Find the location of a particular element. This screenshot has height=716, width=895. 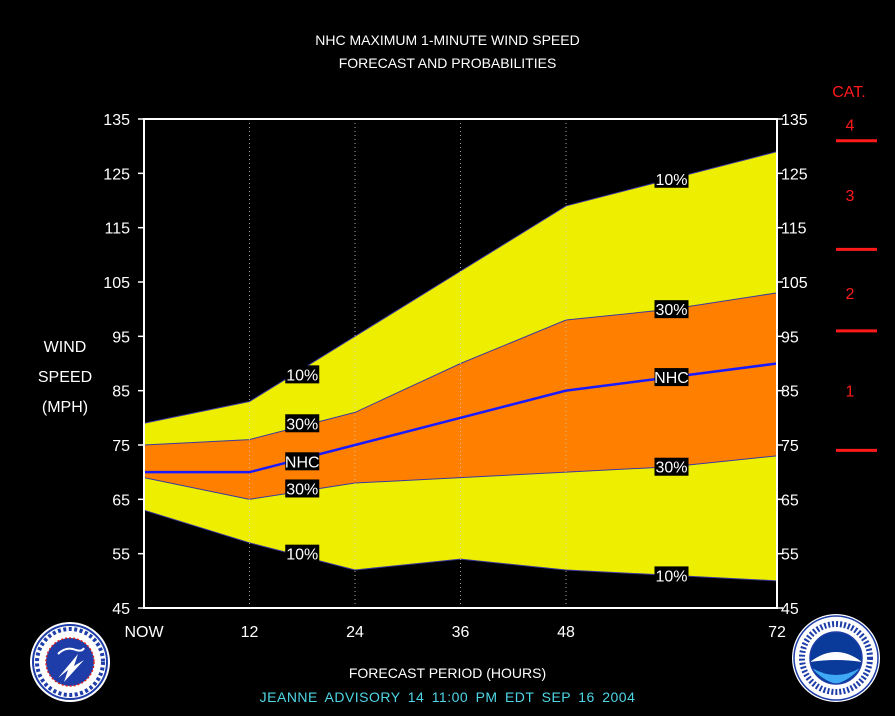

x-tick-label-48: 48 is located at coordinates (566, 632).